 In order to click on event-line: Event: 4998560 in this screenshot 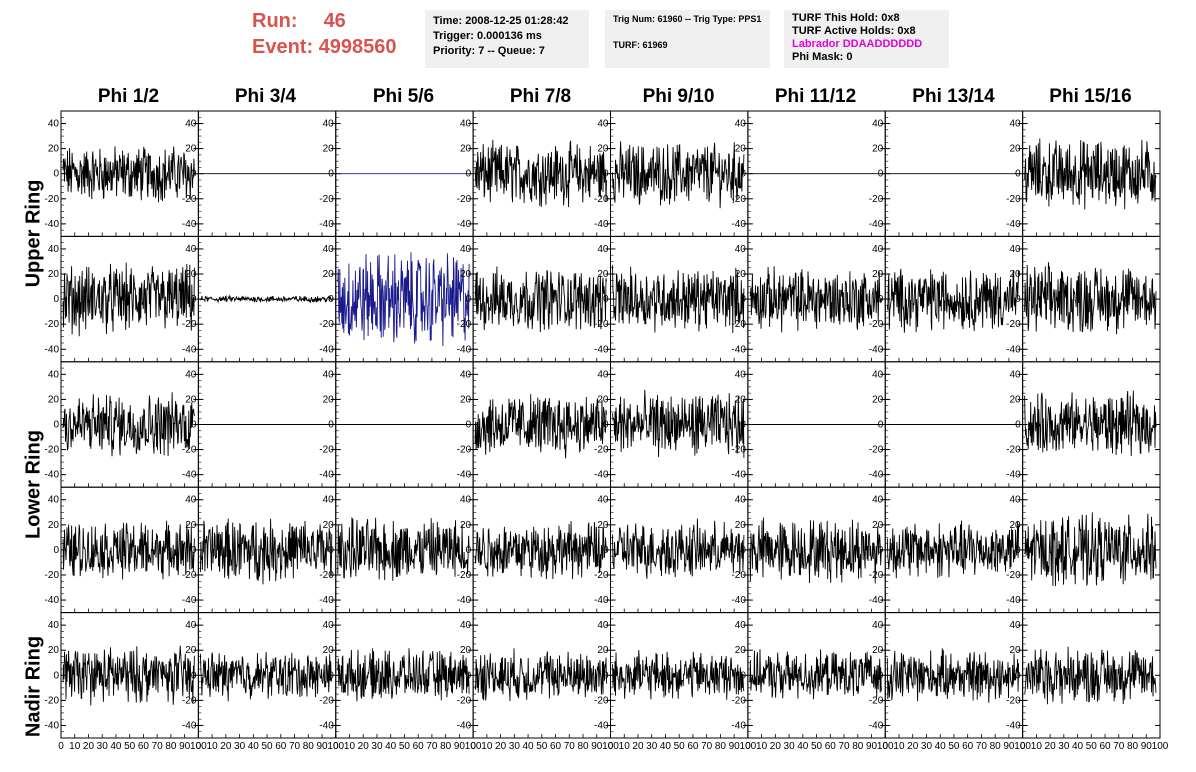, I will do `click(337, 47)`.